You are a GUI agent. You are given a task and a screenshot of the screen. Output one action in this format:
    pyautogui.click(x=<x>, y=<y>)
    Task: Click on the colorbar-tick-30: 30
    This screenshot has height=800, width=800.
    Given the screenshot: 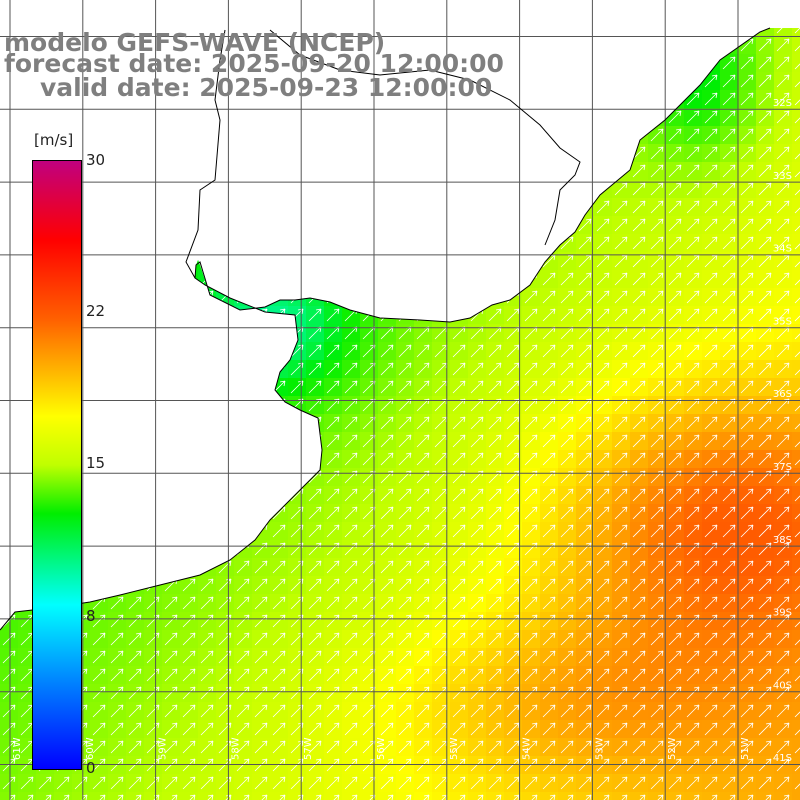 What is the action you would take?
    pyautogui.click(x=96, y=160)
    